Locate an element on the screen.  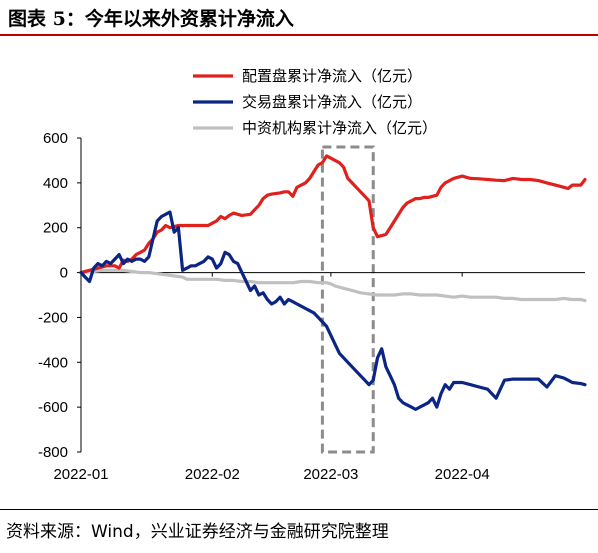
highlight-box is located at coordinates (347, 299).